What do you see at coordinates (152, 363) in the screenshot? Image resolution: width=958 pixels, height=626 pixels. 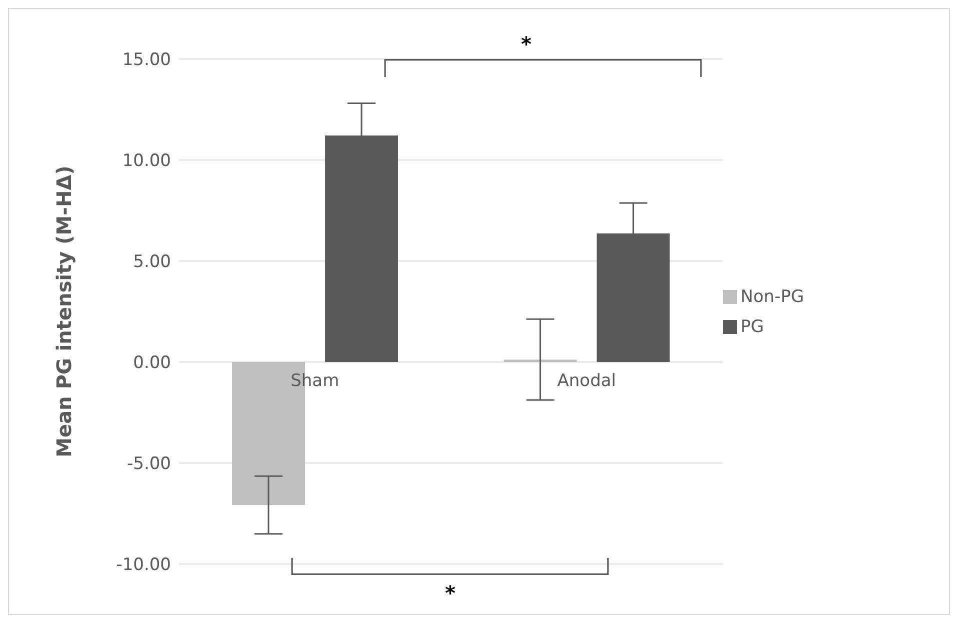 I see `y-tick-label: 0.00` at bounding box center [152, 363].